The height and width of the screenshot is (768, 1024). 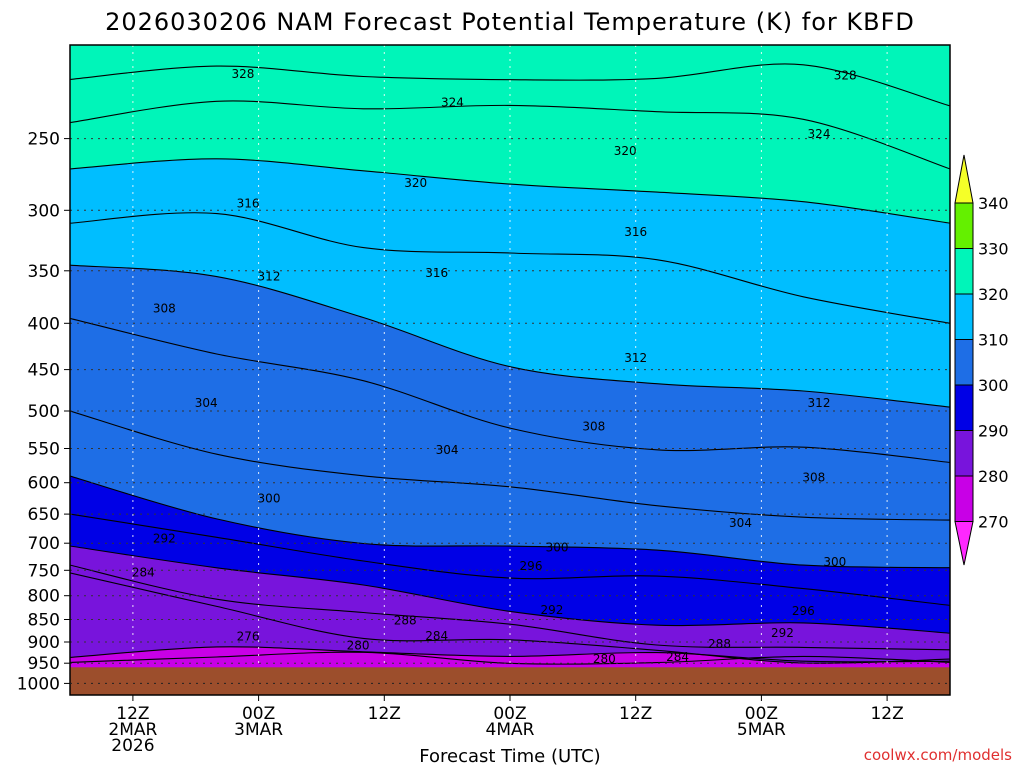 What do you see at coordinates (993, 522) in the screenshot?
I see `colorbar-label-270: 270` at bounding box center [993, 522].